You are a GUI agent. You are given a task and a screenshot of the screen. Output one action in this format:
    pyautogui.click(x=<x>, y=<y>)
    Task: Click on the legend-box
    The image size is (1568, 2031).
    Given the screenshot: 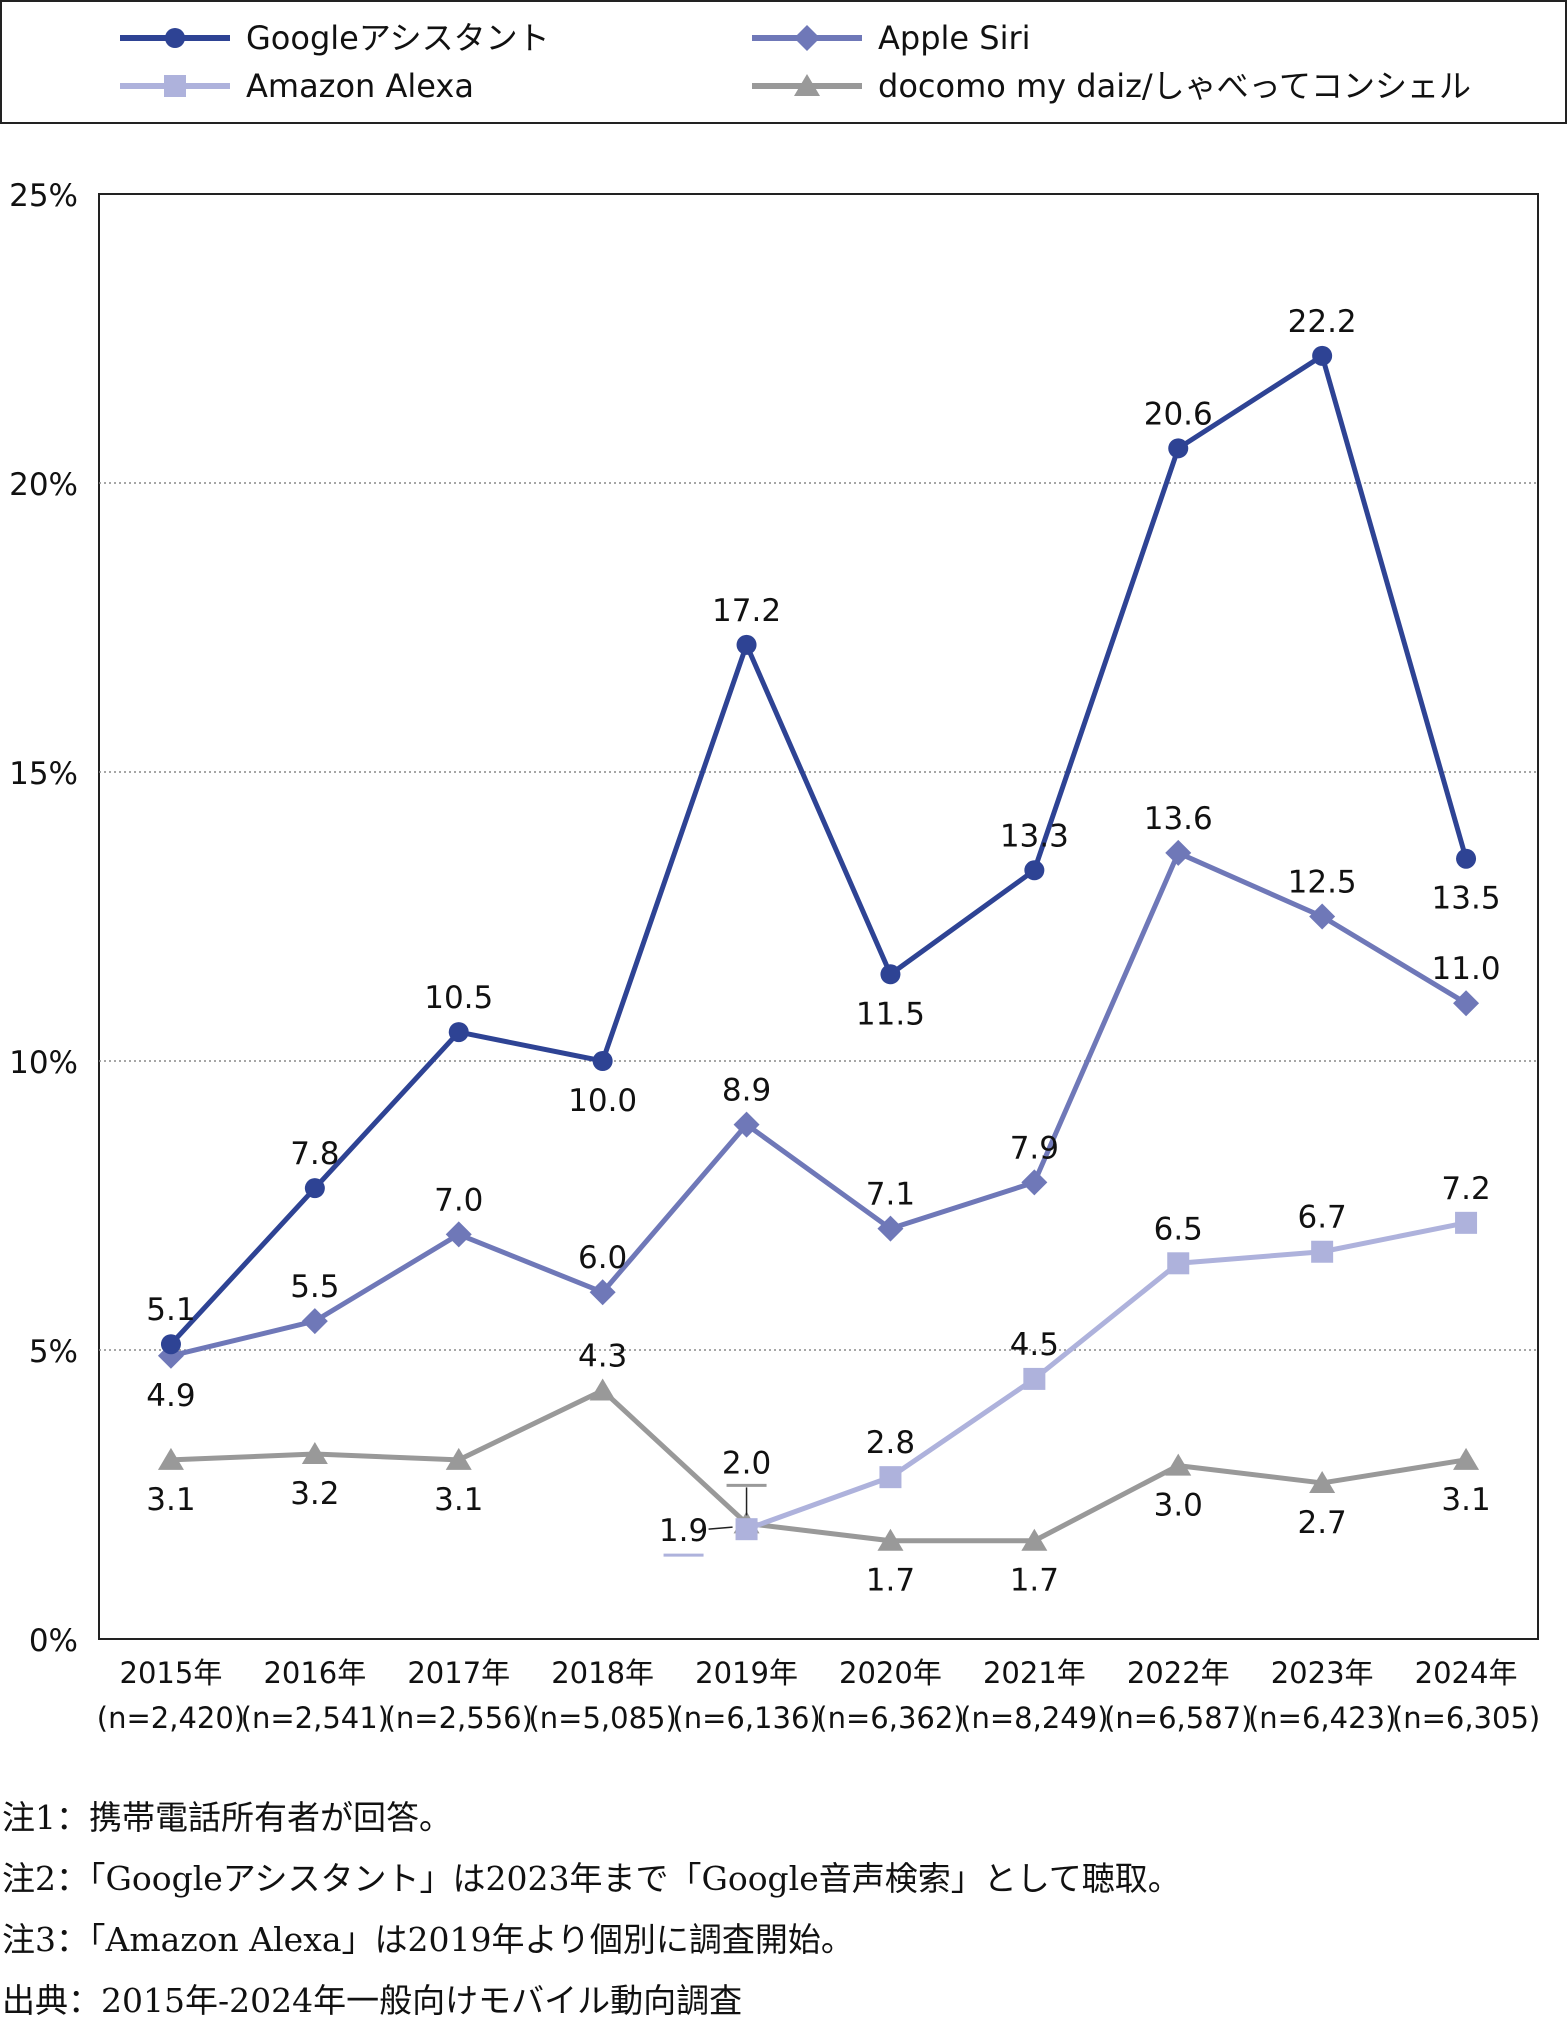 What is the action you would take?
    pyautogui.click(x=783, y=62)
    